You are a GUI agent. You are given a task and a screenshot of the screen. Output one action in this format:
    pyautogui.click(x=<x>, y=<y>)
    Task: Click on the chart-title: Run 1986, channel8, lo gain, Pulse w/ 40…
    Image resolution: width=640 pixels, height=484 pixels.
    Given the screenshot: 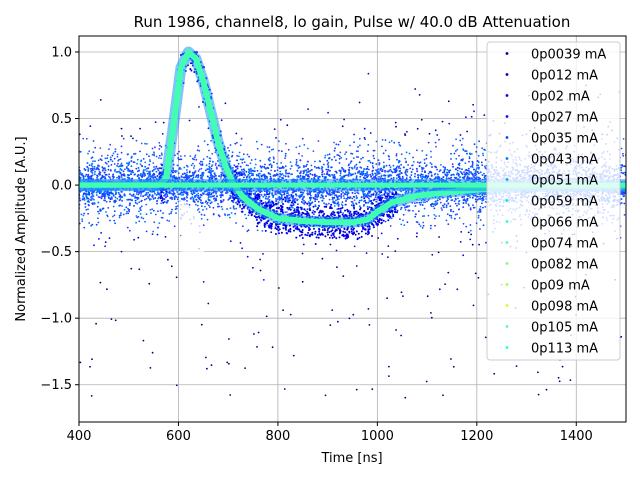 What is the action you would take?
    pyautogui.click(x=352, y=22)
    